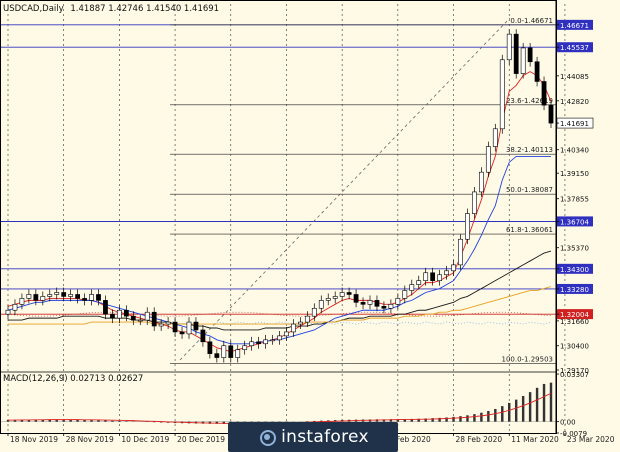 This screenshot has height=452, width=620. Describe the element at coordinates (574, 290) in the screenshot. I see `price-tick-label: 1.33280` at that location.